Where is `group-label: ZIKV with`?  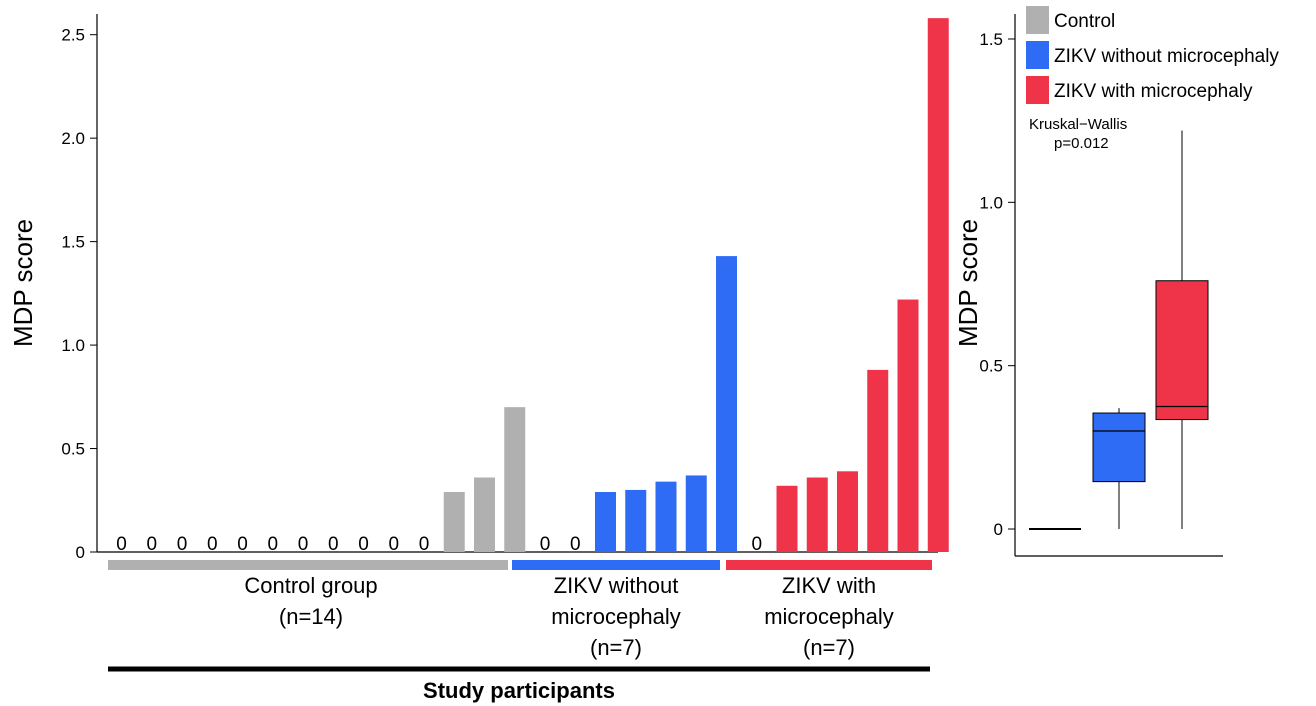 group-label: ZIKV with is located at coordinates (829, 585).